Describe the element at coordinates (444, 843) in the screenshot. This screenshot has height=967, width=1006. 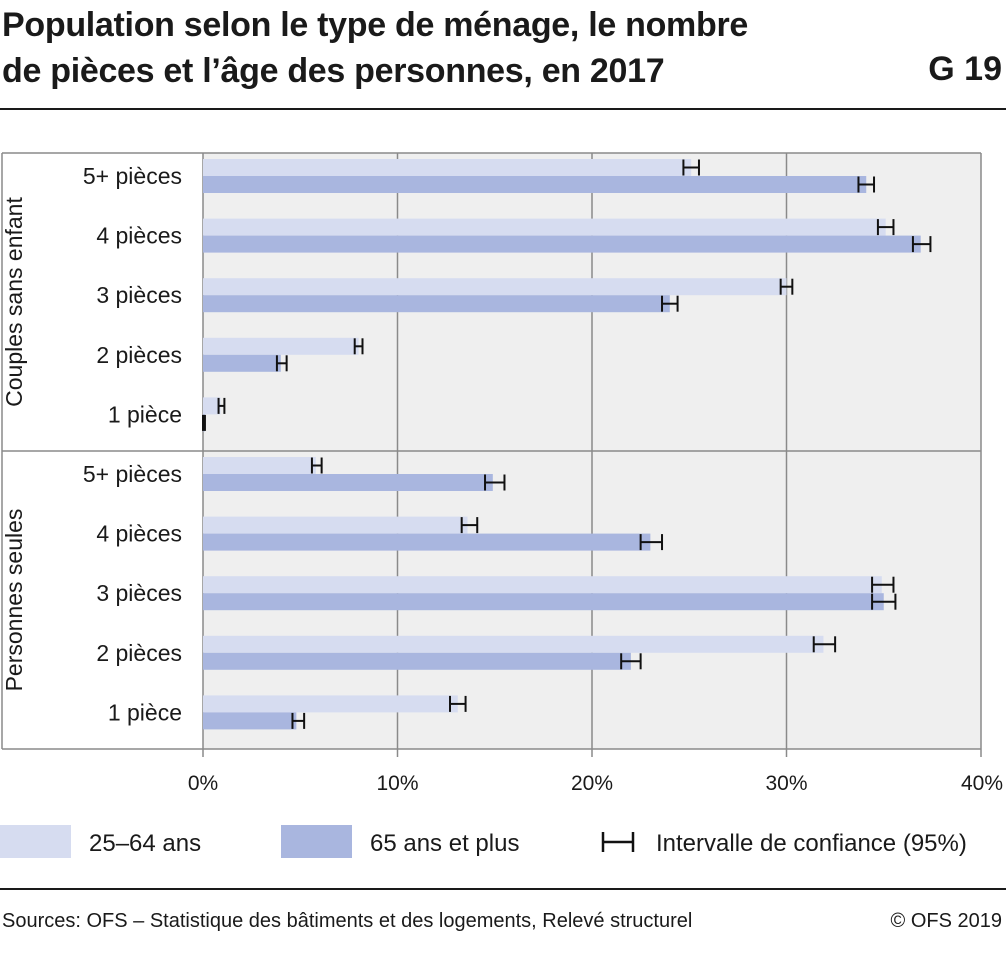
I see `legend-label-65plus: 65 ans et plus` at that location.